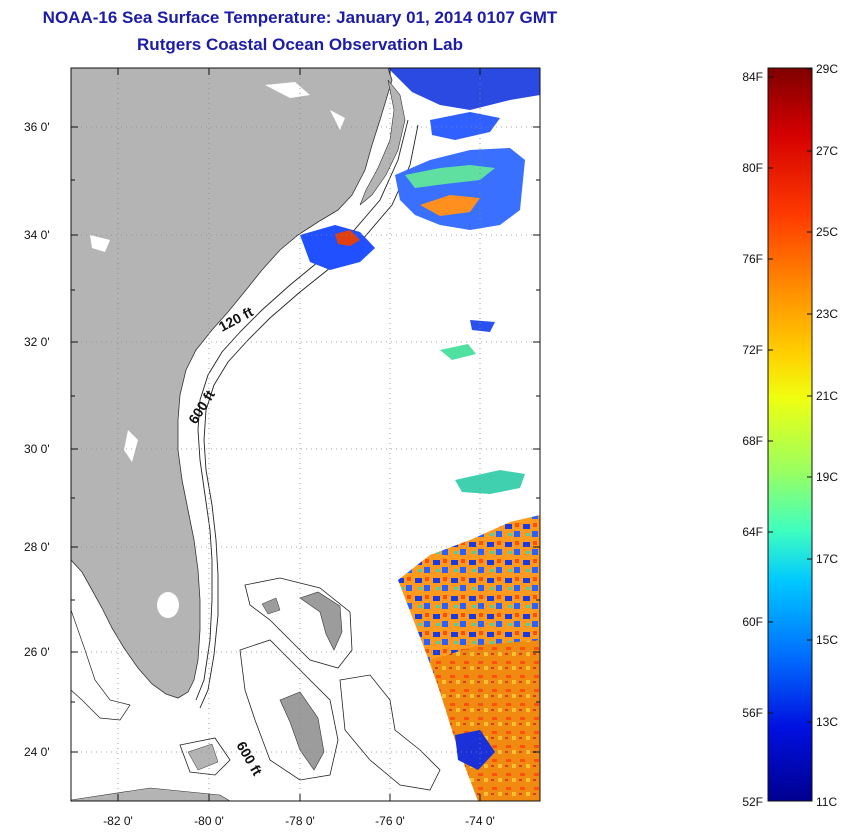 This screenshot has width=849, height=832. What do you see at coordinates (300, 44) in the screenshot?
I see `map-subtitle: Rutgers Coastal Ocean Observation Lab` at bounding box center [300, 44].